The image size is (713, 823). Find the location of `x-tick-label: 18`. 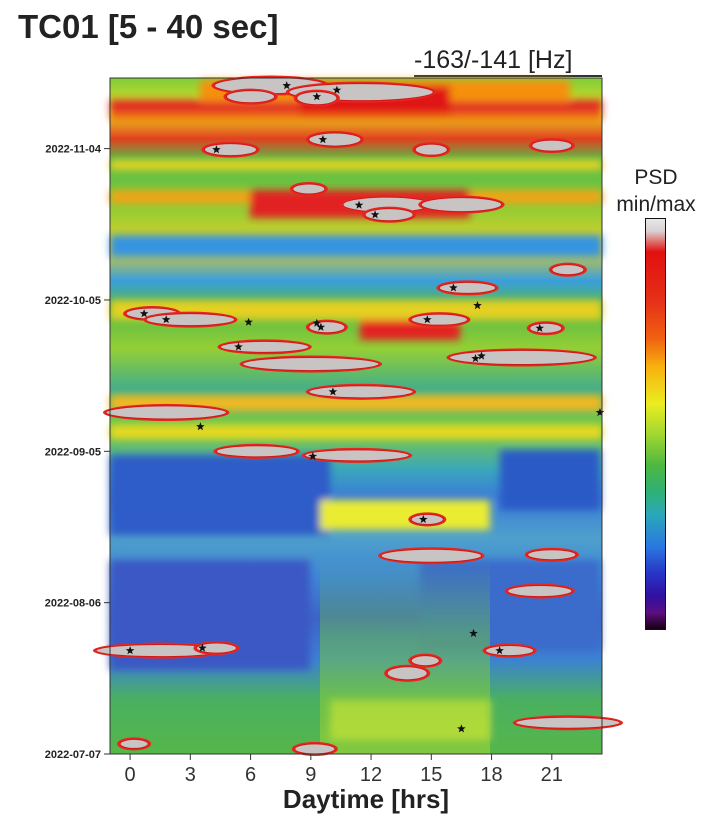

x-tick-label: 18 is located at coordinates (491, 775).